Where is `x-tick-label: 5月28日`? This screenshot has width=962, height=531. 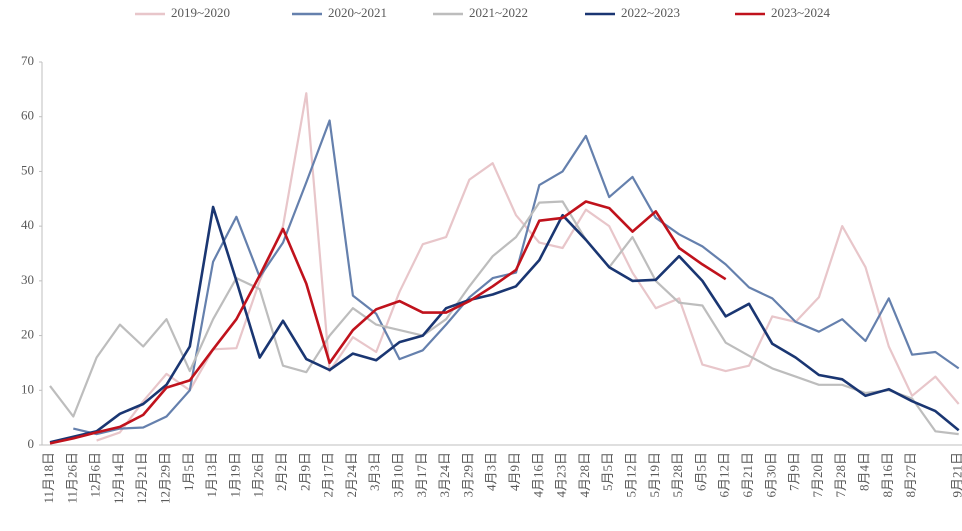 x-tick-label: 5月28日 is located at coordinates (677, 475).